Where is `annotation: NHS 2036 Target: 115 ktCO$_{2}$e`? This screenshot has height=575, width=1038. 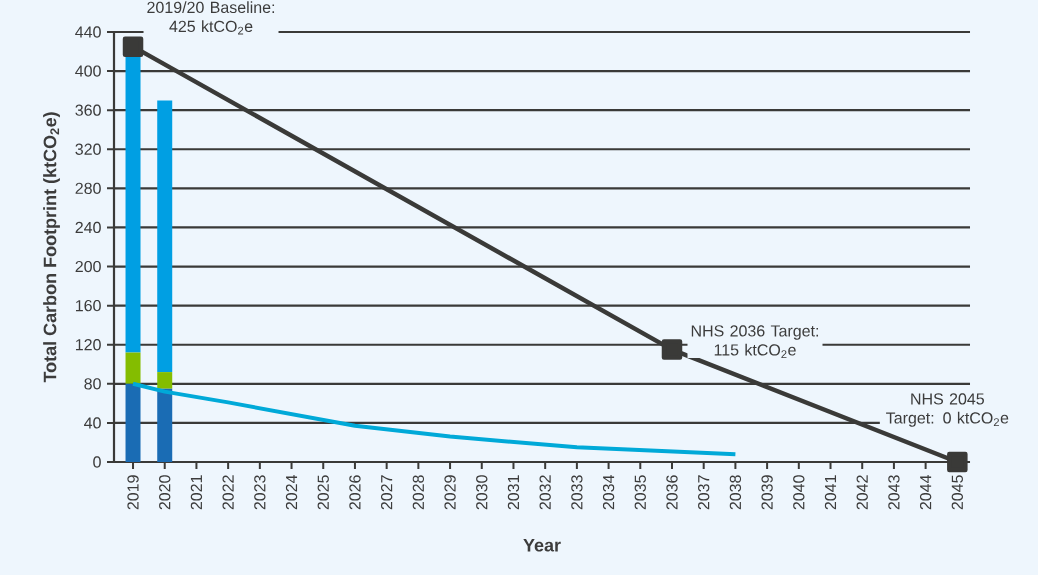
annotation: NHS 2036 Target: 115 ktCO$_{2}$e is located at coordinates (754, 341).